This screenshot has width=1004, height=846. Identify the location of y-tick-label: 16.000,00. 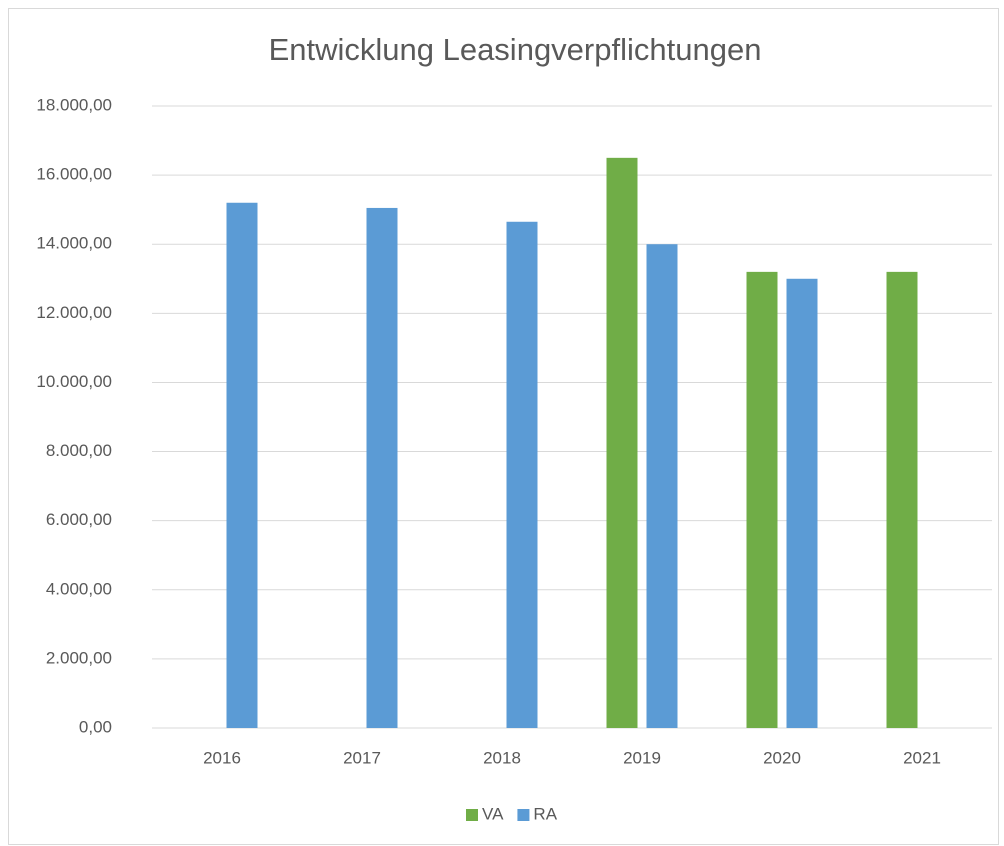
(74, 174).